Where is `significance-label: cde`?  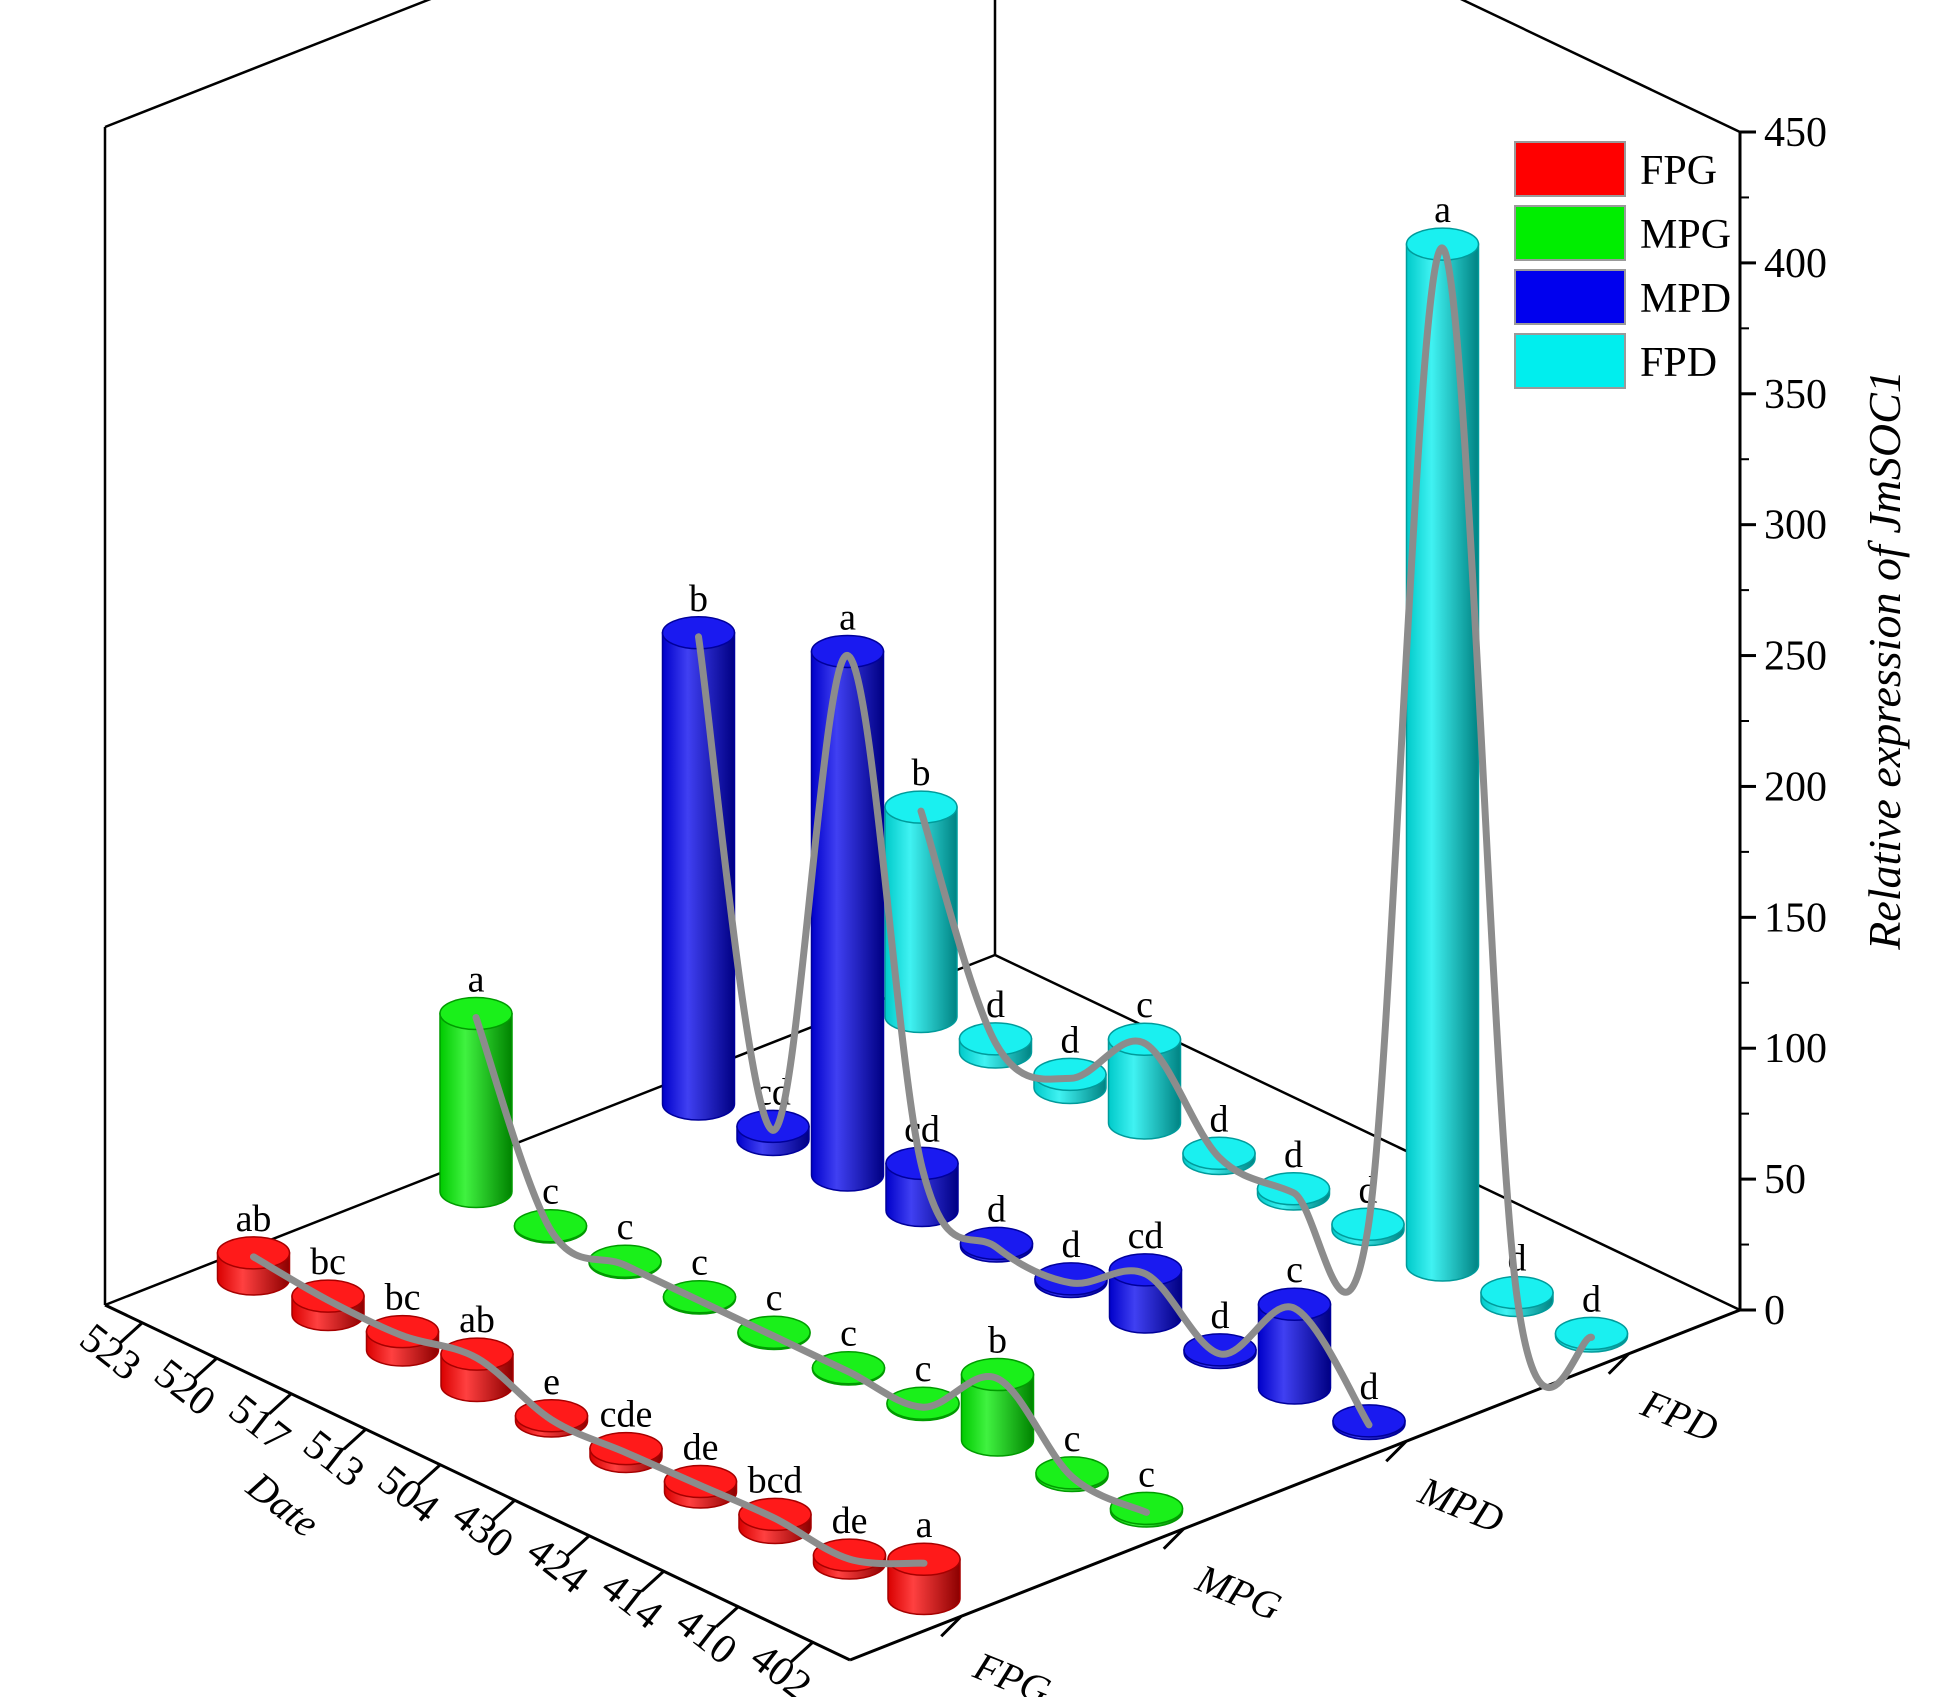
significance-label: cde is located at coordinates (626, 1415).